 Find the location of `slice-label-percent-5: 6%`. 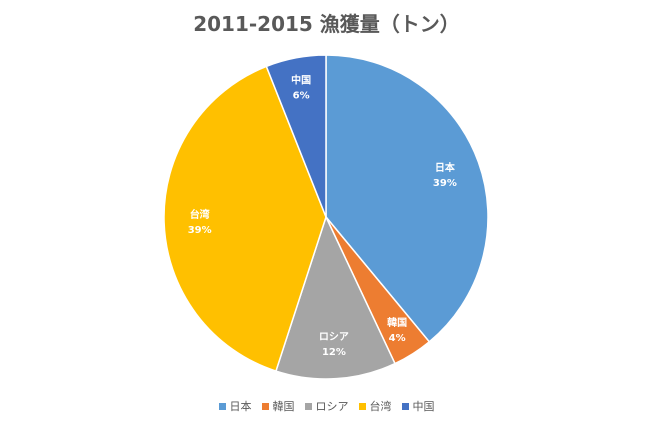

slice-label-percent-5: 6% is located at coordinates (301, 96).